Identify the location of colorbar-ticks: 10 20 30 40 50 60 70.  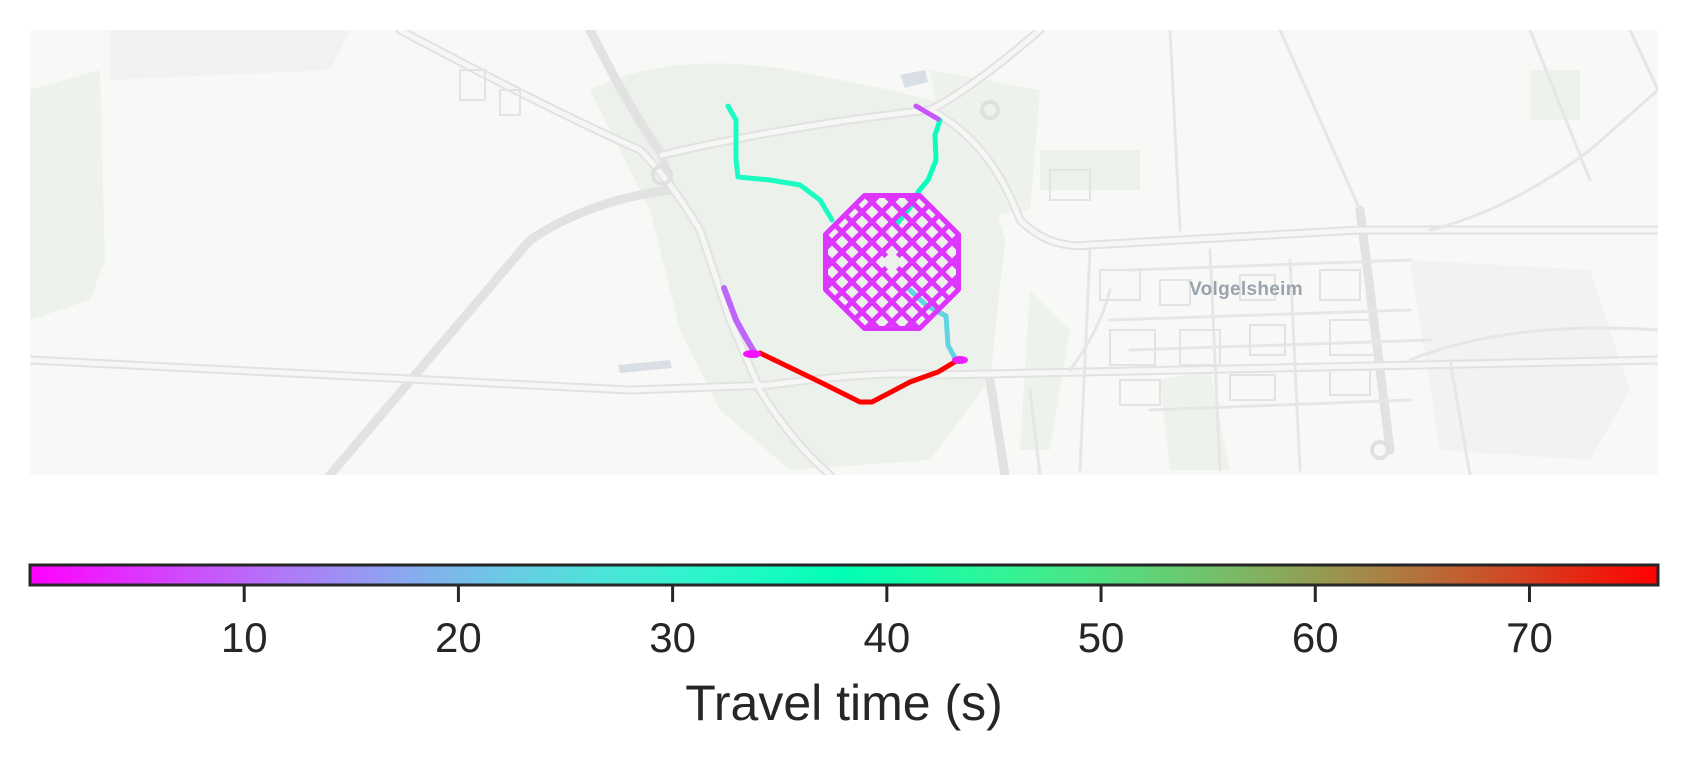
(887, 623).